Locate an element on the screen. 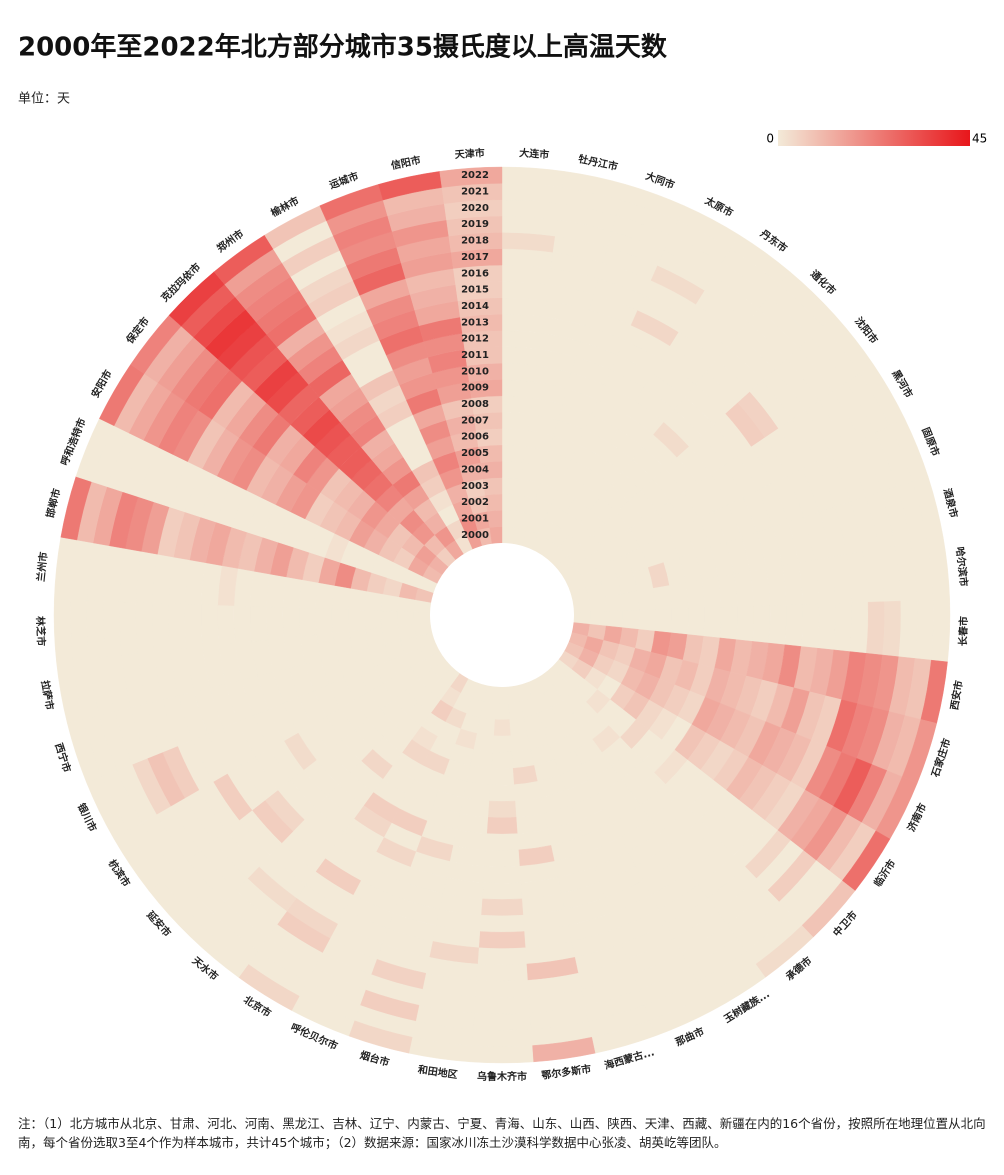 The width and height of the screenshot is (1004, 1175). year-label: 2009 is located at coordinates (475, 388).